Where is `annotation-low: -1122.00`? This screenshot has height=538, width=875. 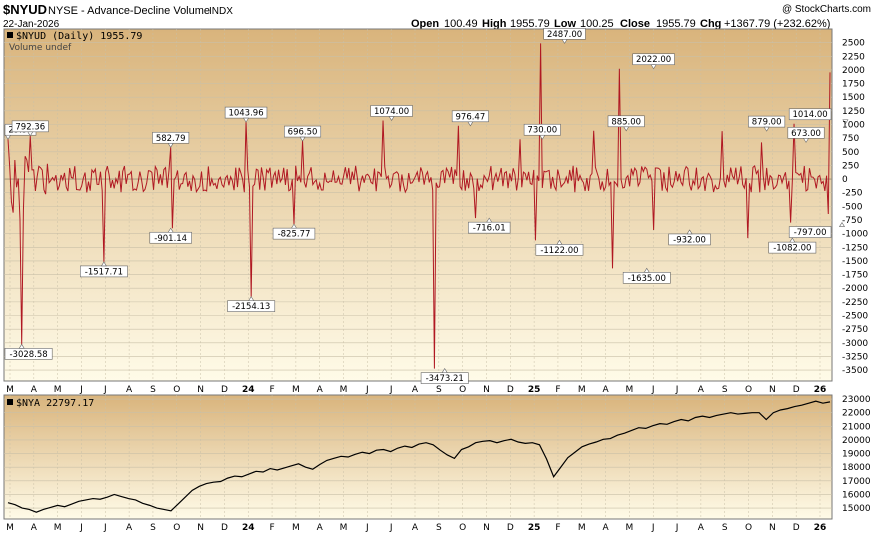
annotation-low: -1122.00 is located at coordinates (559, 247).